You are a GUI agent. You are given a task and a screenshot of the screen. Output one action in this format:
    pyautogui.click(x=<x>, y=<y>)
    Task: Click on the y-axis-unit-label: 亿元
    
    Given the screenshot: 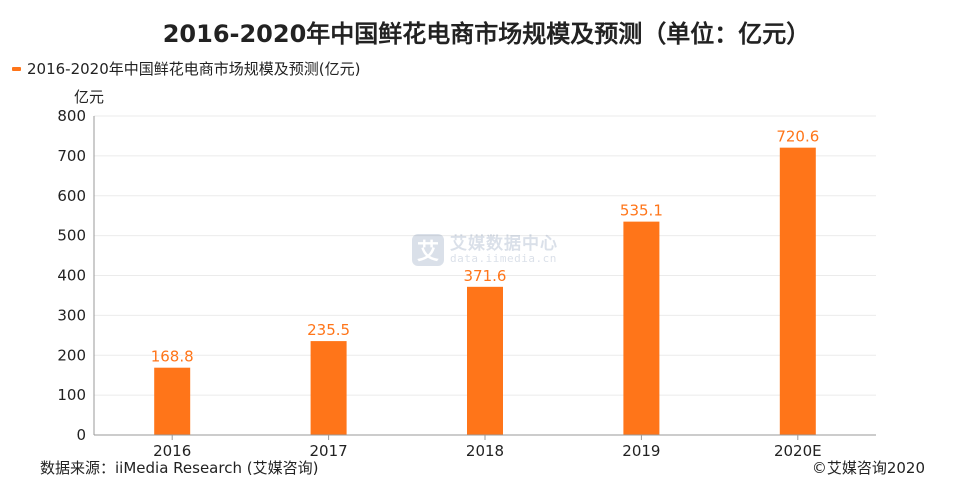 What is the action you would take?
    pyautogui.click(x=89, y=97)
    